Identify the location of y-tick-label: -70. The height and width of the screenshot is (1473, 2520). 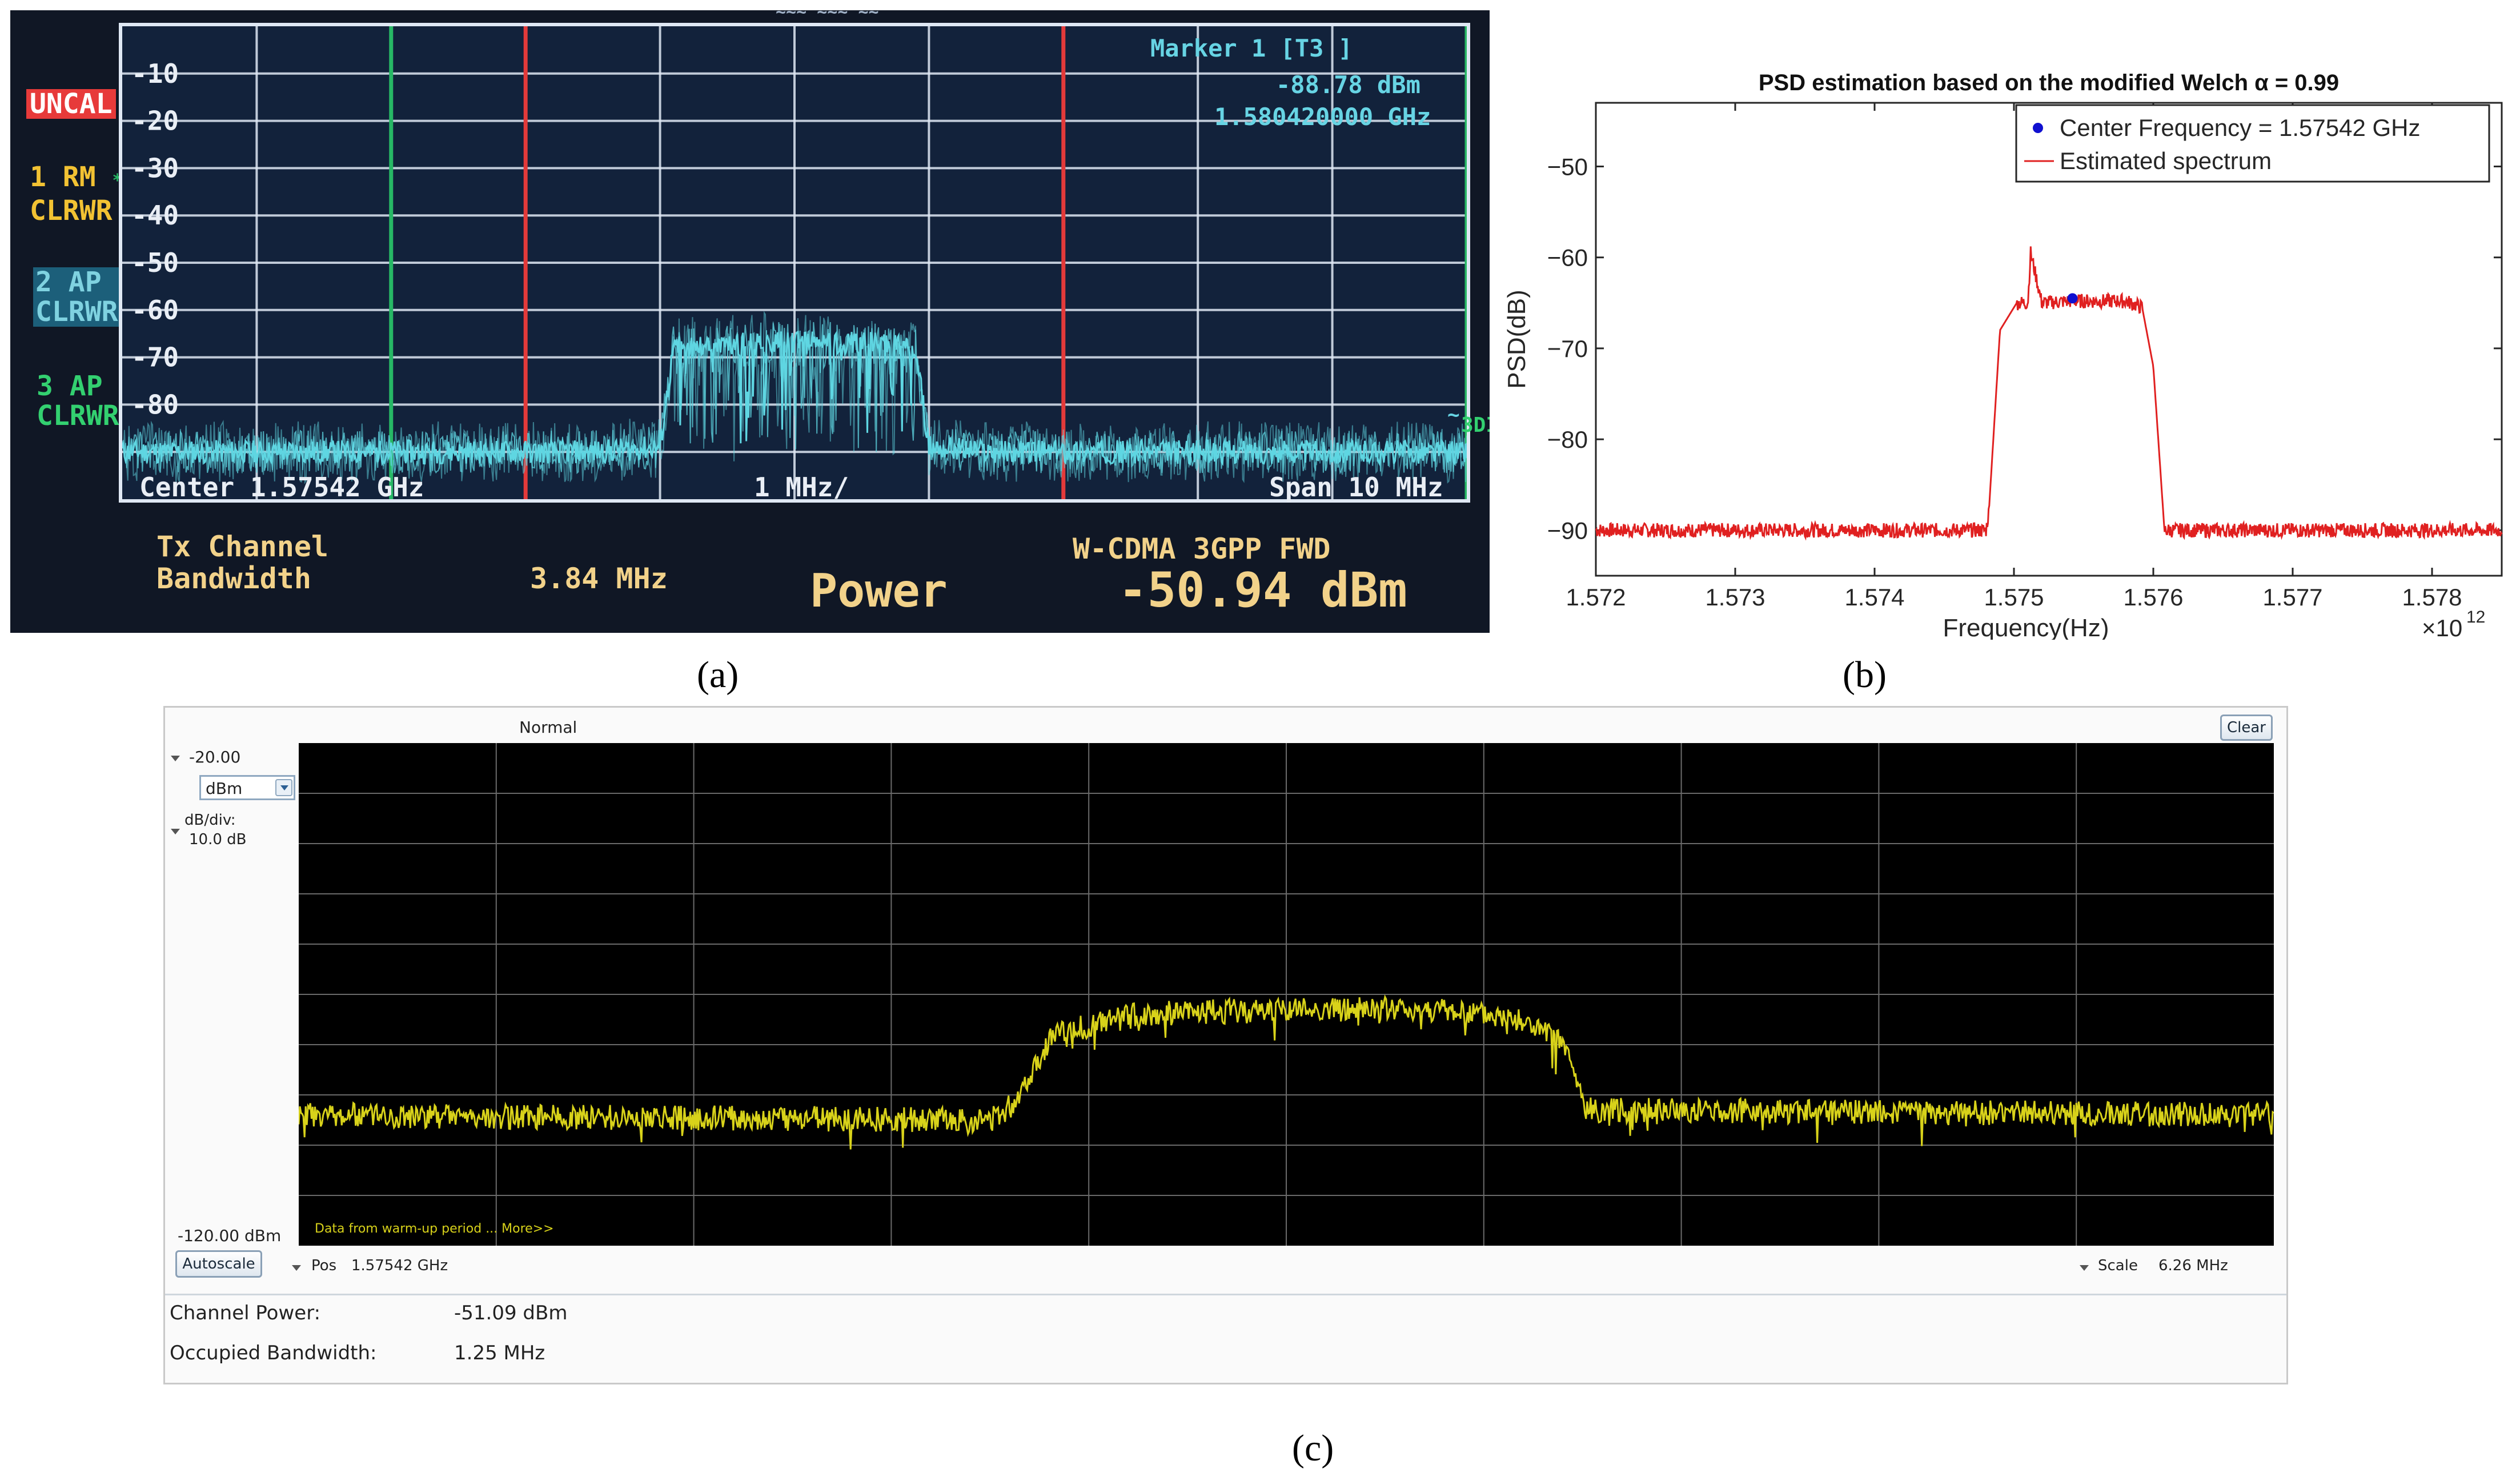
(155, 357).